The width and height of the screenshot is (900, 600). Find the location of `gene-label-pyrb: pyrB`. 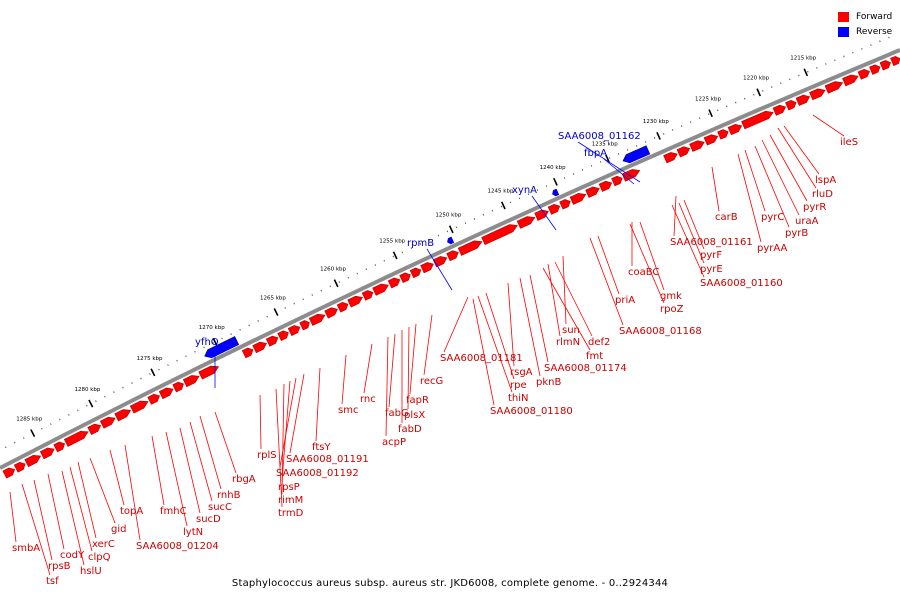

gene-label-pyrb: pyrB is located at coordinates (796, 233).